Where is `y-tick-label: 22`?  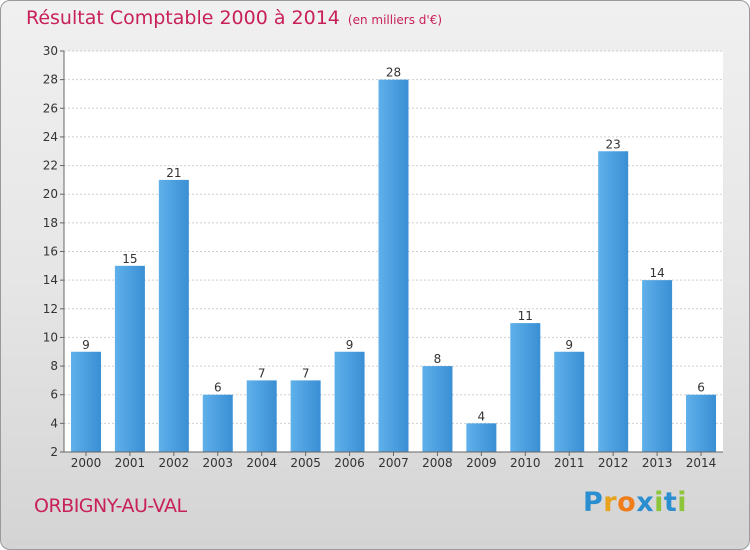 y-tick-label: 22 is located at coordinates (50, 166).